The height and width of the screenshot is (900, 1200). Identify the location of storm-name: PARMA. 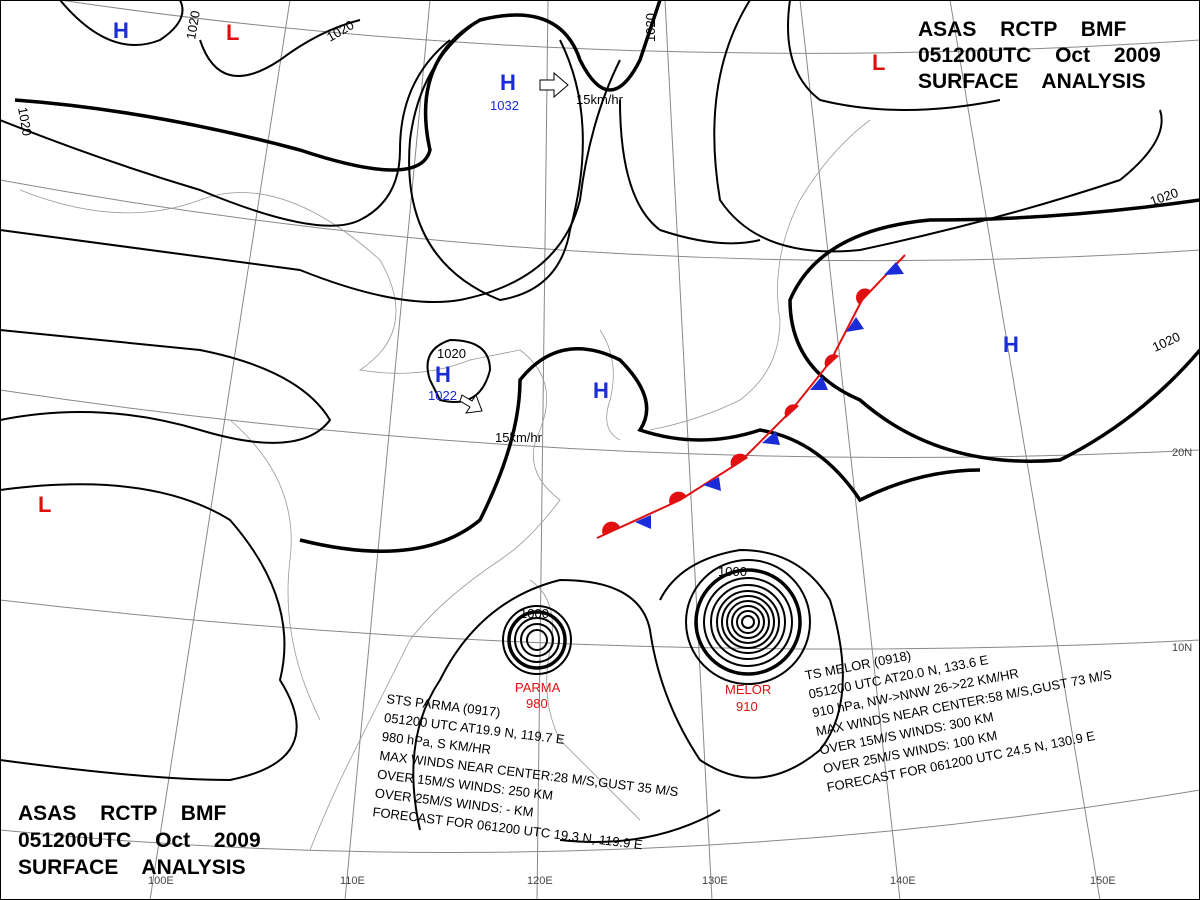
(538, 687).